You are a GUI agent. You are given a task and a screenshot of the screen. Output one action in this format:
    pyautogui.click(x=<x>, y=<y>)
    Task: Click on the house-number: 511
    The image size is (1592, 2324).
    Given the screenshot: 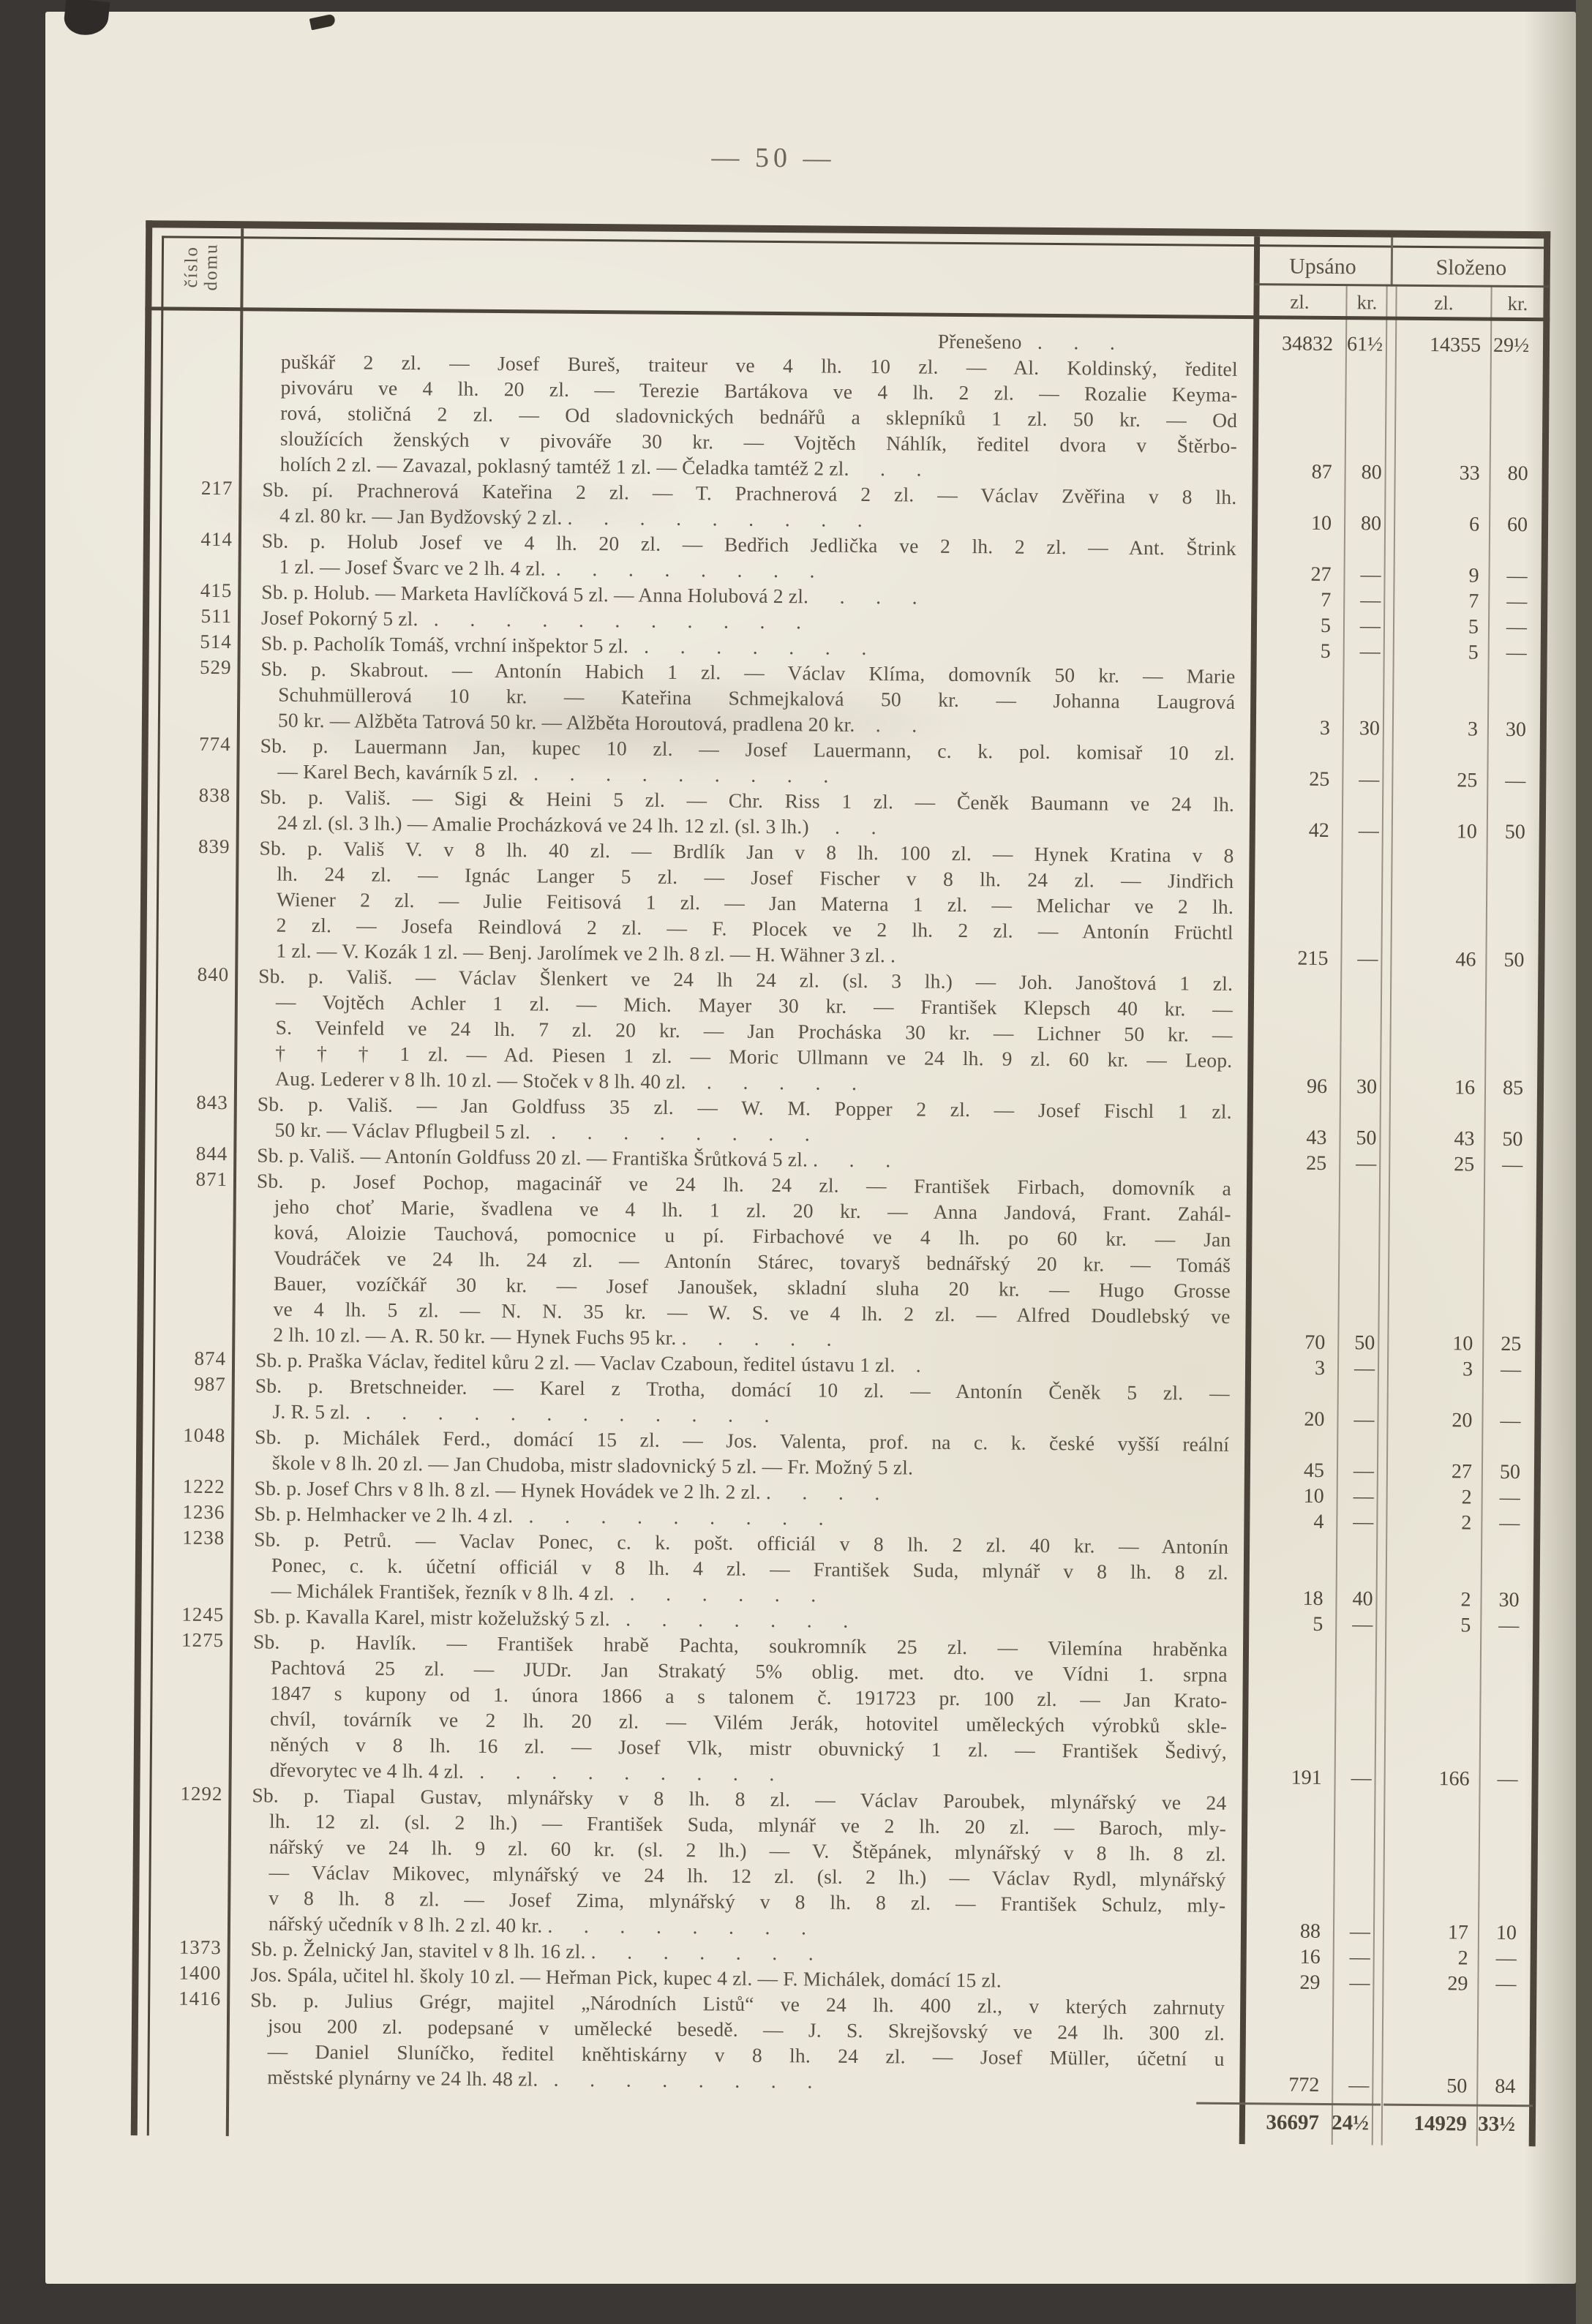 What is the action you would take?
    pyautogui.click(x=216, y=616)
    